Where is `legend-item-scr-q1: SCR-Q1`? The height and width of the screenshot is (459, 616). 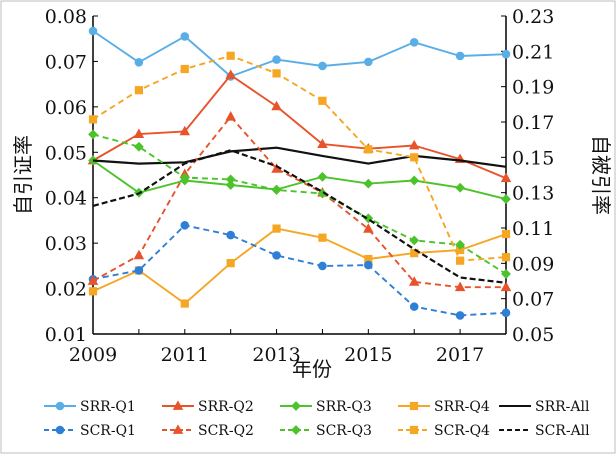 legend-item-scr-q1: SCR-Q1 is located at coordinates (90, 431).